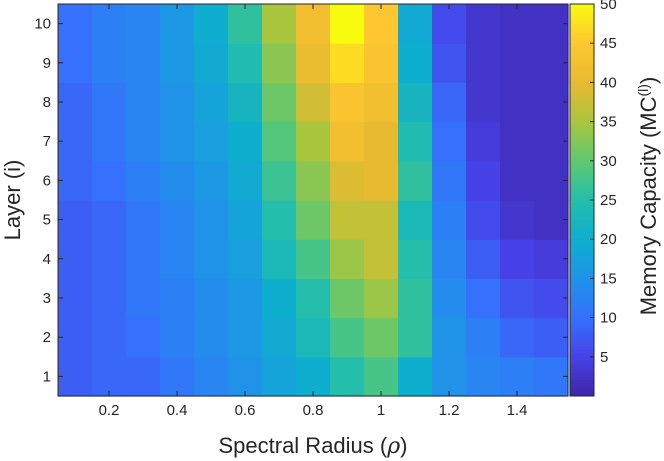 The image size is (664, 461). I want to click on x-tick-label: 1.2, so click(449, 410).